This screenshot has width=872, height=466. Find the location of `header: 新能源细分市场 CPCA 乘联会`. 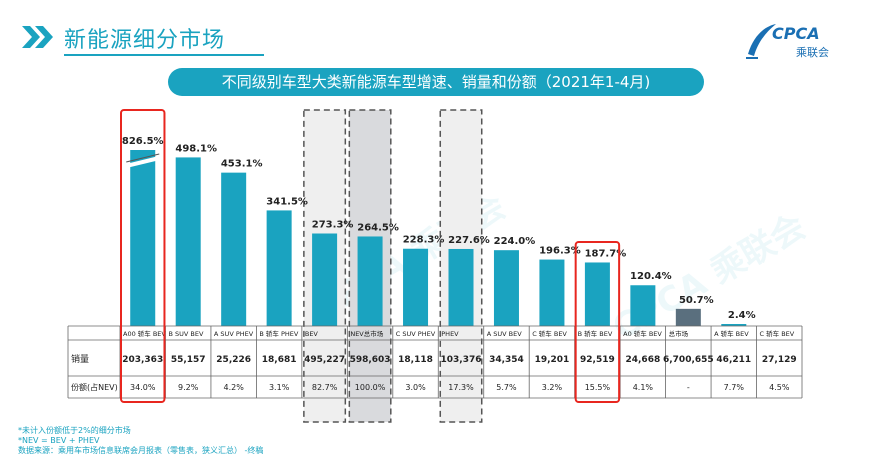

header: 新能源细分市场 CPCA 乘联会 is located at coordinates (437, 34).